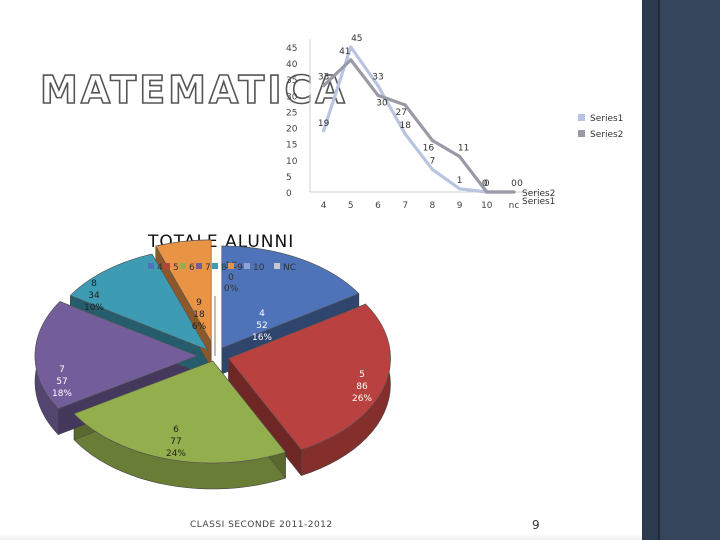 This screenshot has height=540, width=720. I want to click on y-tick-label: 35, so click(291, 81).